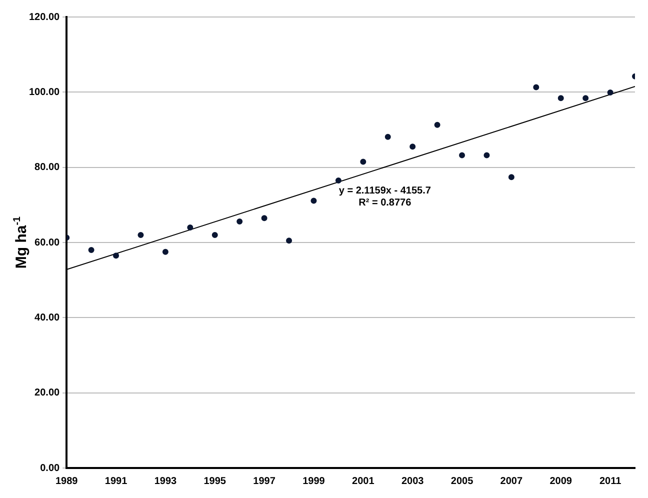 The width and height of the screenshot is (648, 498). Describe the element at coordinates (215, 481) in the screenshot. I see `x-tick-label: 1995` at that location.